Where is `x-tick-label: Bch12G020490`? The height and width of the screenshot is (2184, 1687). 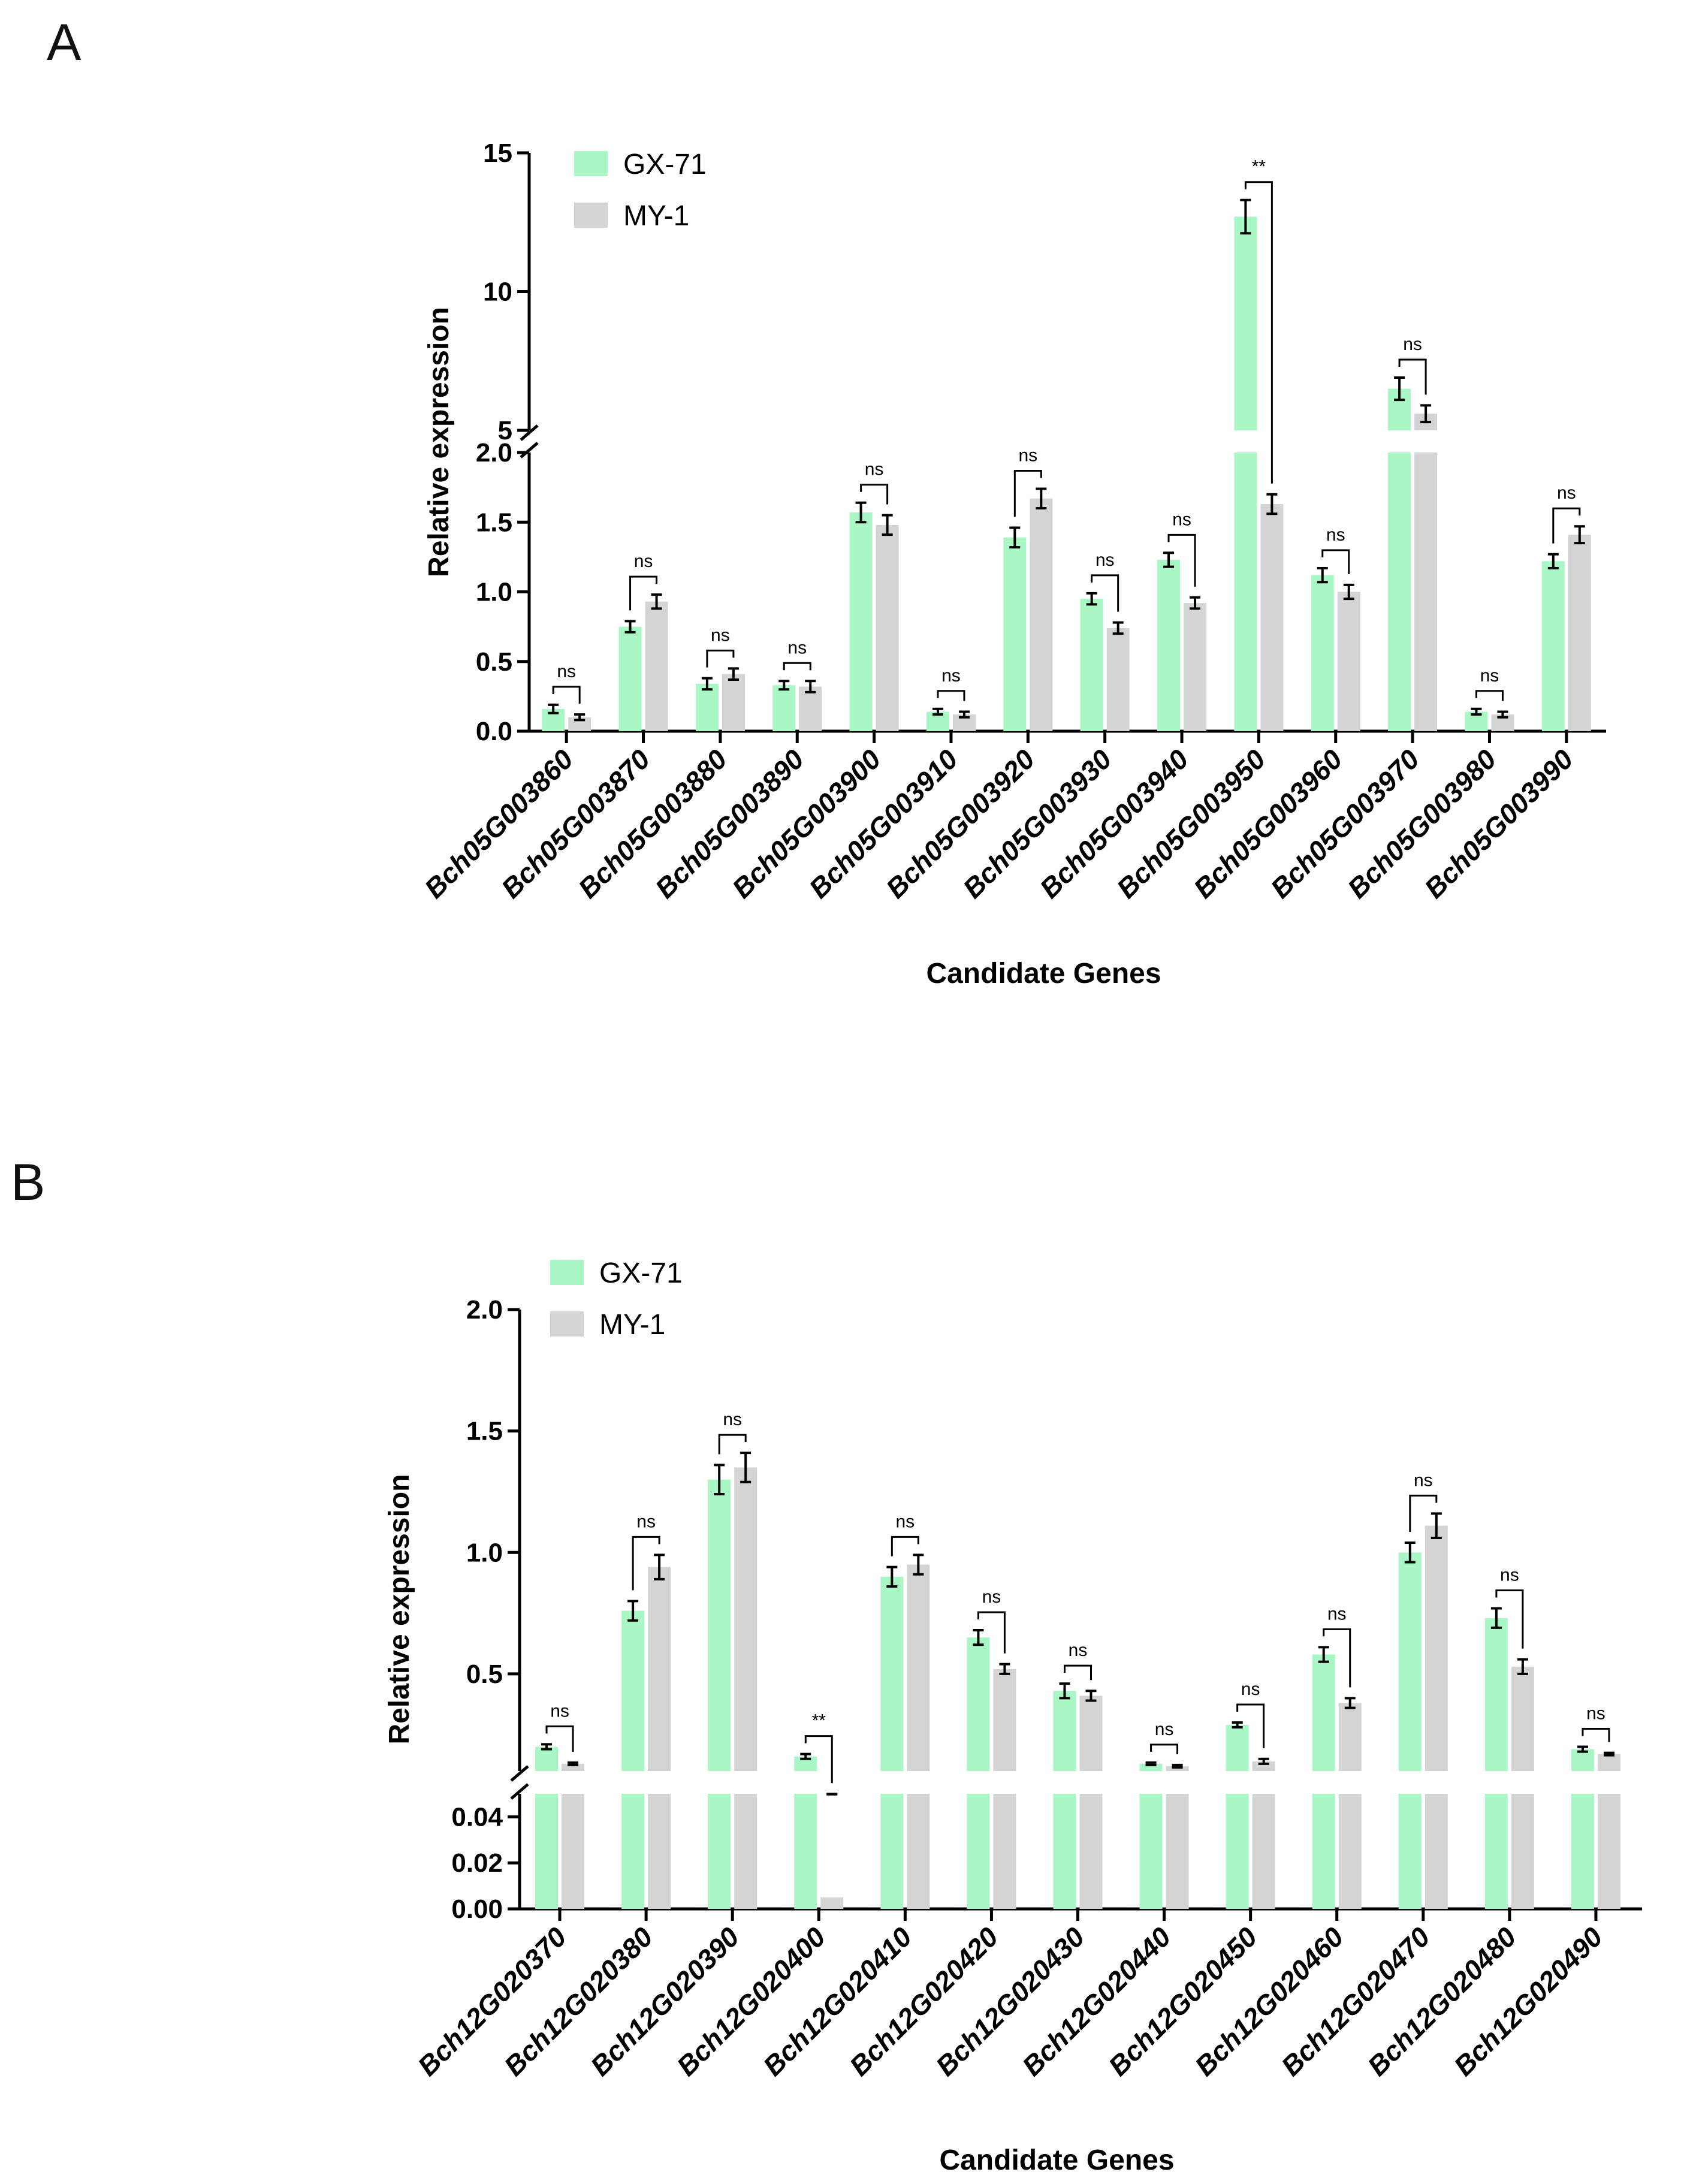 x-tick-label: Bch12G020490 is located at coordinates (1528, 2001).